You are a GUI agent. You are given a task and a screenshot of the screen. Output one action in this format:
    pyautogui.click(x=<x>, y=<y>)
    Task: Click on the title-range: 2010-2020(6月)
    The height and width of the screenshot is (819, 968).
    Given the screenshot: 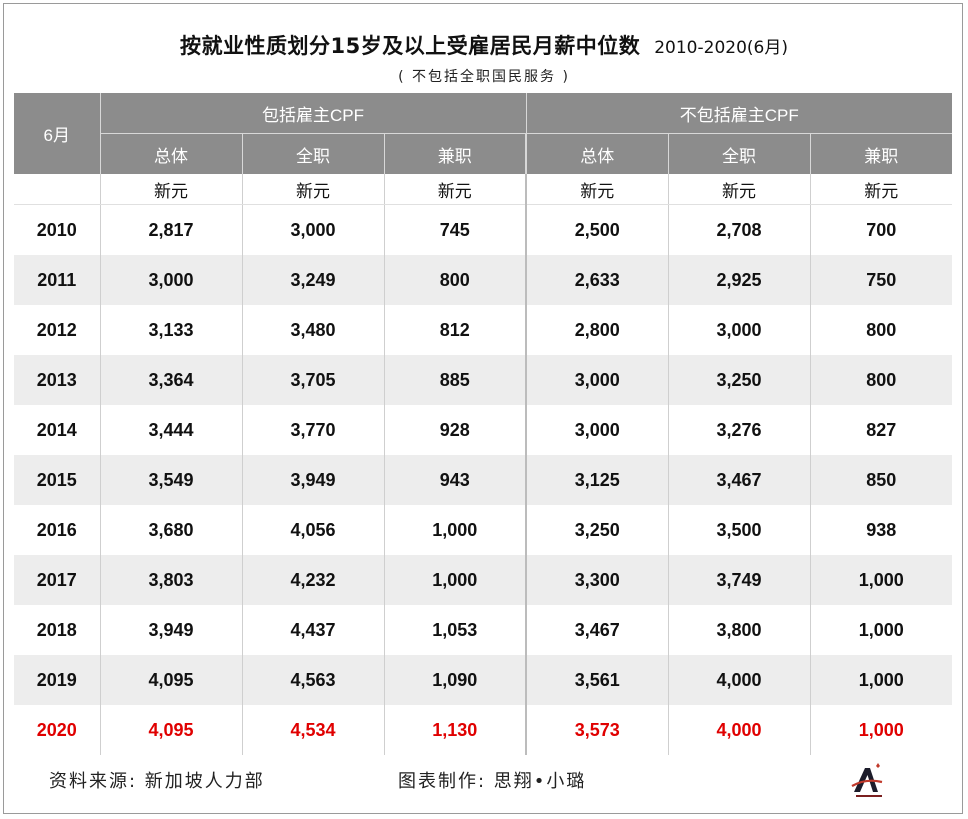 What is the action you would take?
    pyautogui.click(x=721, y=48)
    